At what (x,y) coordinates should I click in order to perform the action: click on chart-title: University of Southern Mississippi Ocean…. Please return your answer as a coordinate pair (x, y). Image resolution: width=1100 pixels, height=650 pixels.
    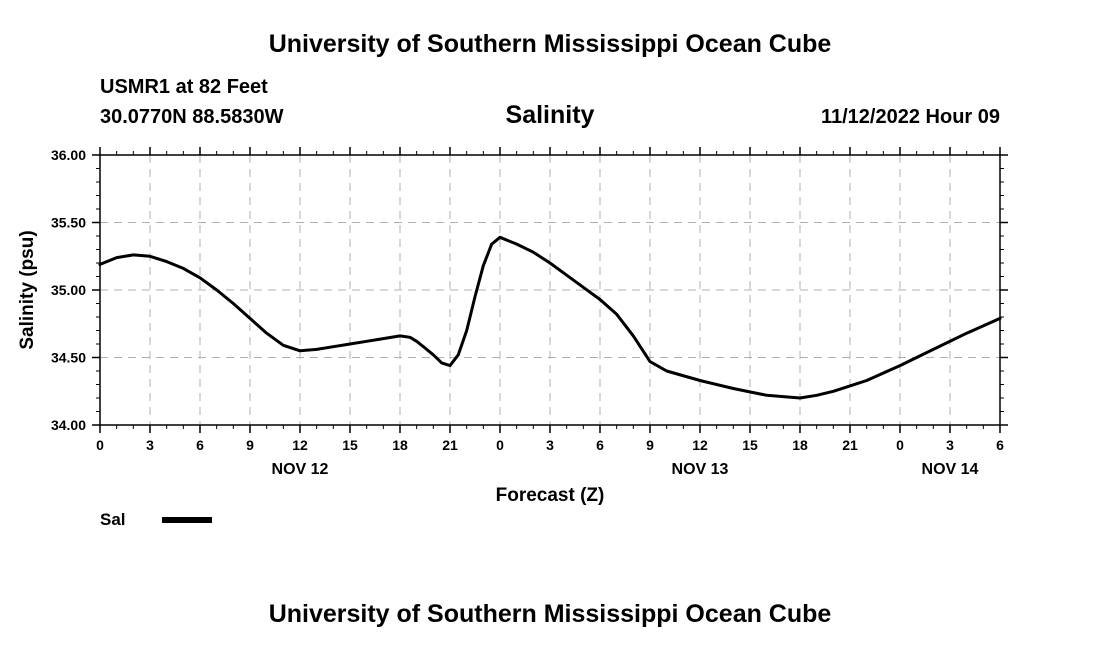
    Looking at the image, I should click on (550, 44).